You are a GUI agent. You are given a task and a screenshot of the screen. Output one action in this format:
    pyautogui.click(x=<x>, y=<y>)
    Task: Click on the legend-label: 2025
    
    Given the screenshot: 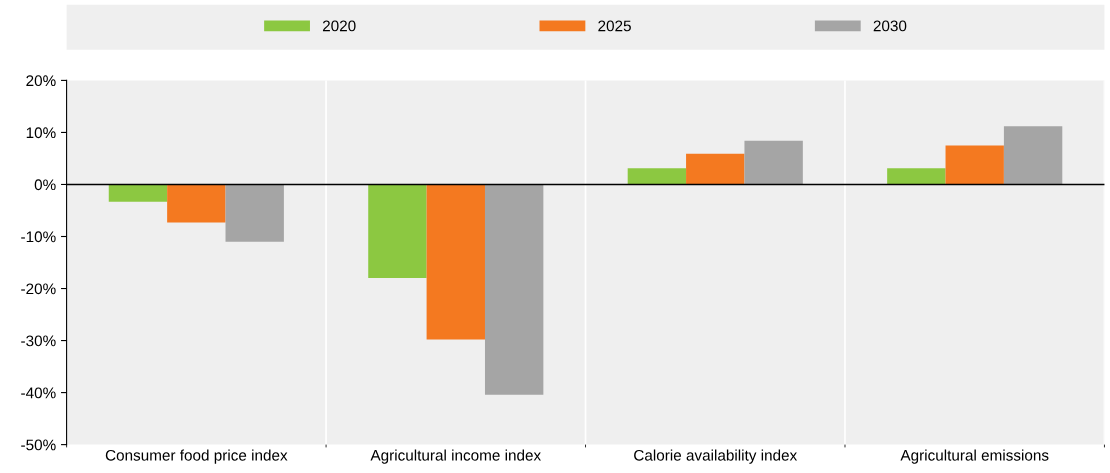 What is the action you would take?
    pyautogui.click(x=614, y=26)
    